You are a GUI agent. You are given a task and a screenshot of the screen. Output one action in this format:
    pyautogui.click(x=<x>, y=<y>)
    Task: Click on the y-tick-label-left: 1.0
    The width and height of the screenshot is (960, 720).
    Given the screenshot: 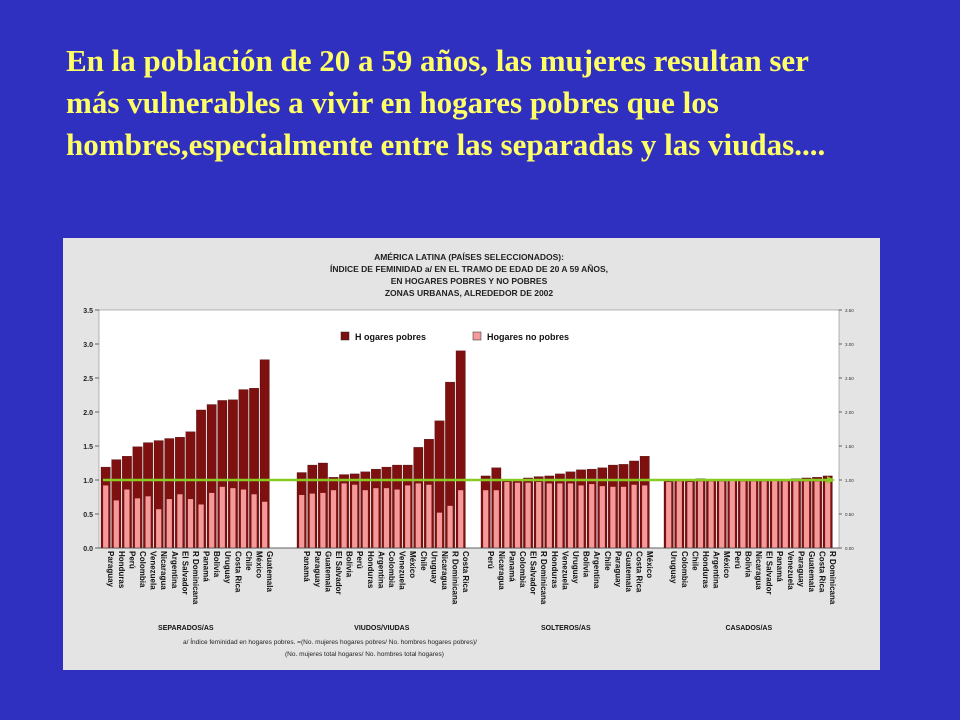 What is the action you would take?
    pyautogui.click(x=88, y=481)
    